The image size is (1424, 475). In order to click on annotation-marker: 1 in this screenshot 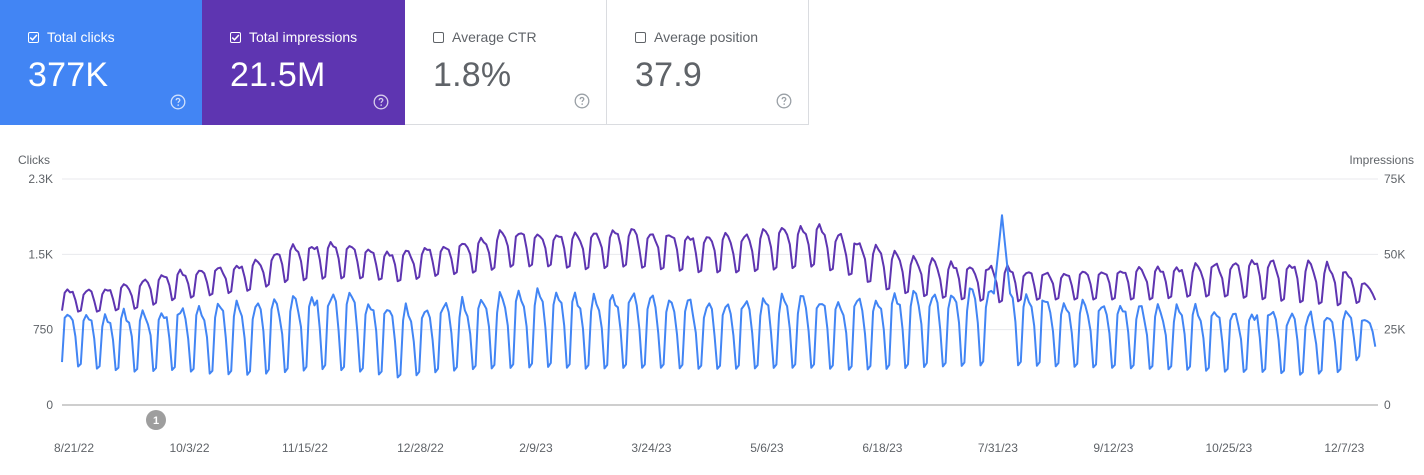, I will do `click(156, 420)`.